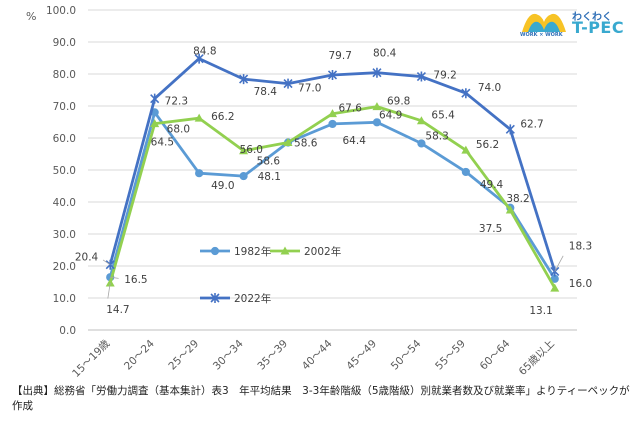  I want to click on y-tick-label: 50.0, so click(64, 171).